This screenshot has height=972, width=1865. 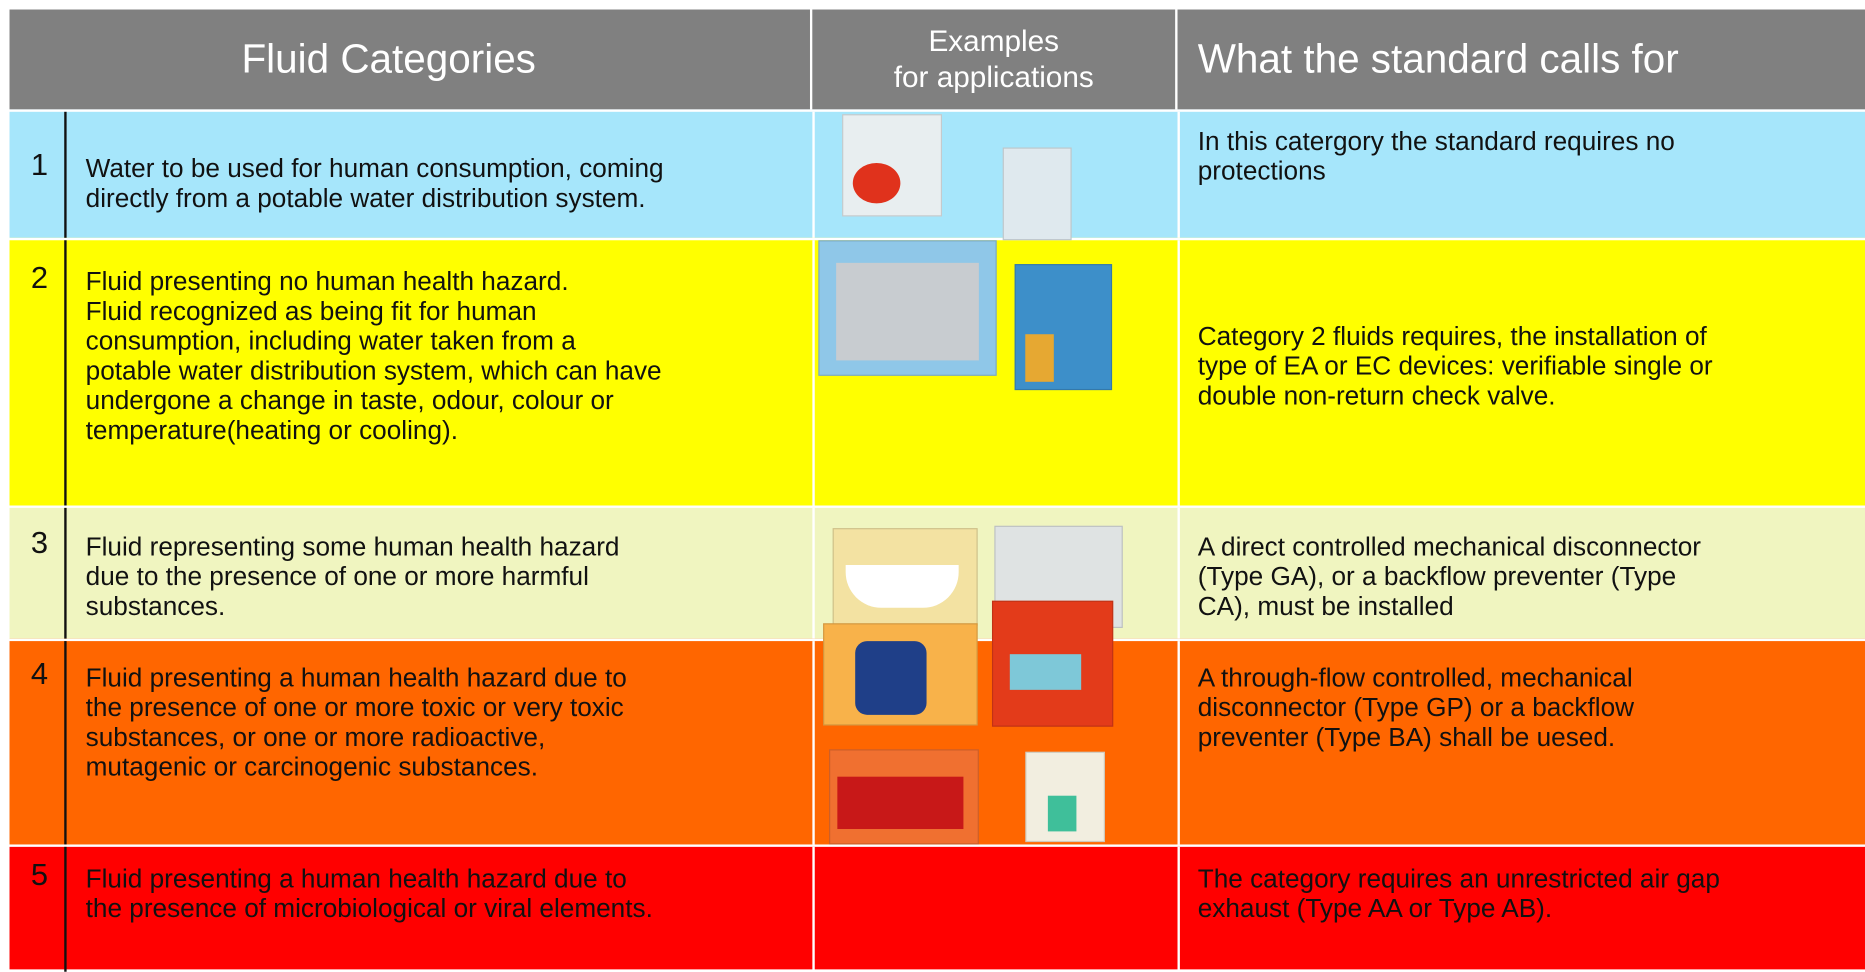 I want to click on text-line: double non-return check valve., so click(x=1376, y=395).